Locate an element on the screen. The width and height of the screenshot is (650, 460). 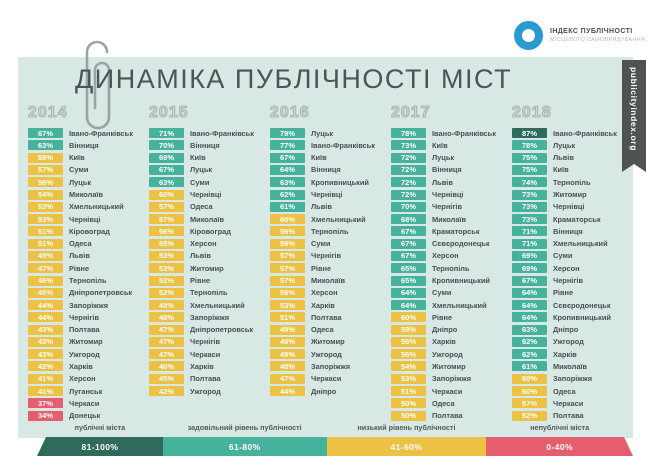
city-row: 47% Рівне is located at coordinates (88, 268).